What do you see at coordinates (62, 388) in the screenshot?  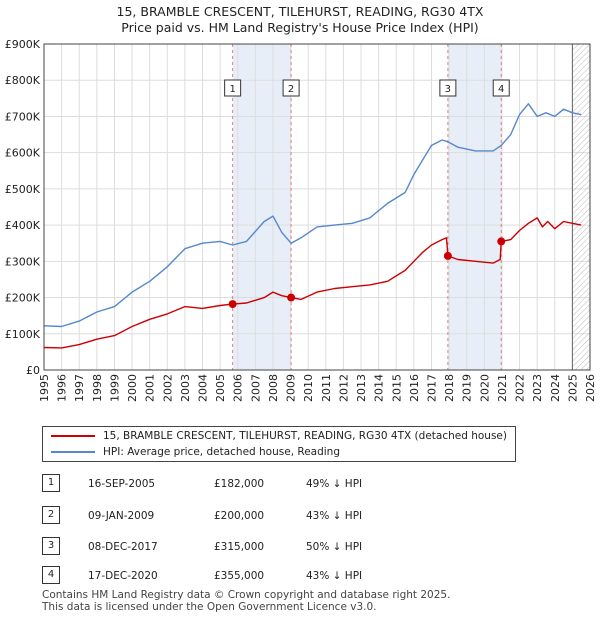 I see `x-tick-label: 1996` at bounding box center [62, 388].